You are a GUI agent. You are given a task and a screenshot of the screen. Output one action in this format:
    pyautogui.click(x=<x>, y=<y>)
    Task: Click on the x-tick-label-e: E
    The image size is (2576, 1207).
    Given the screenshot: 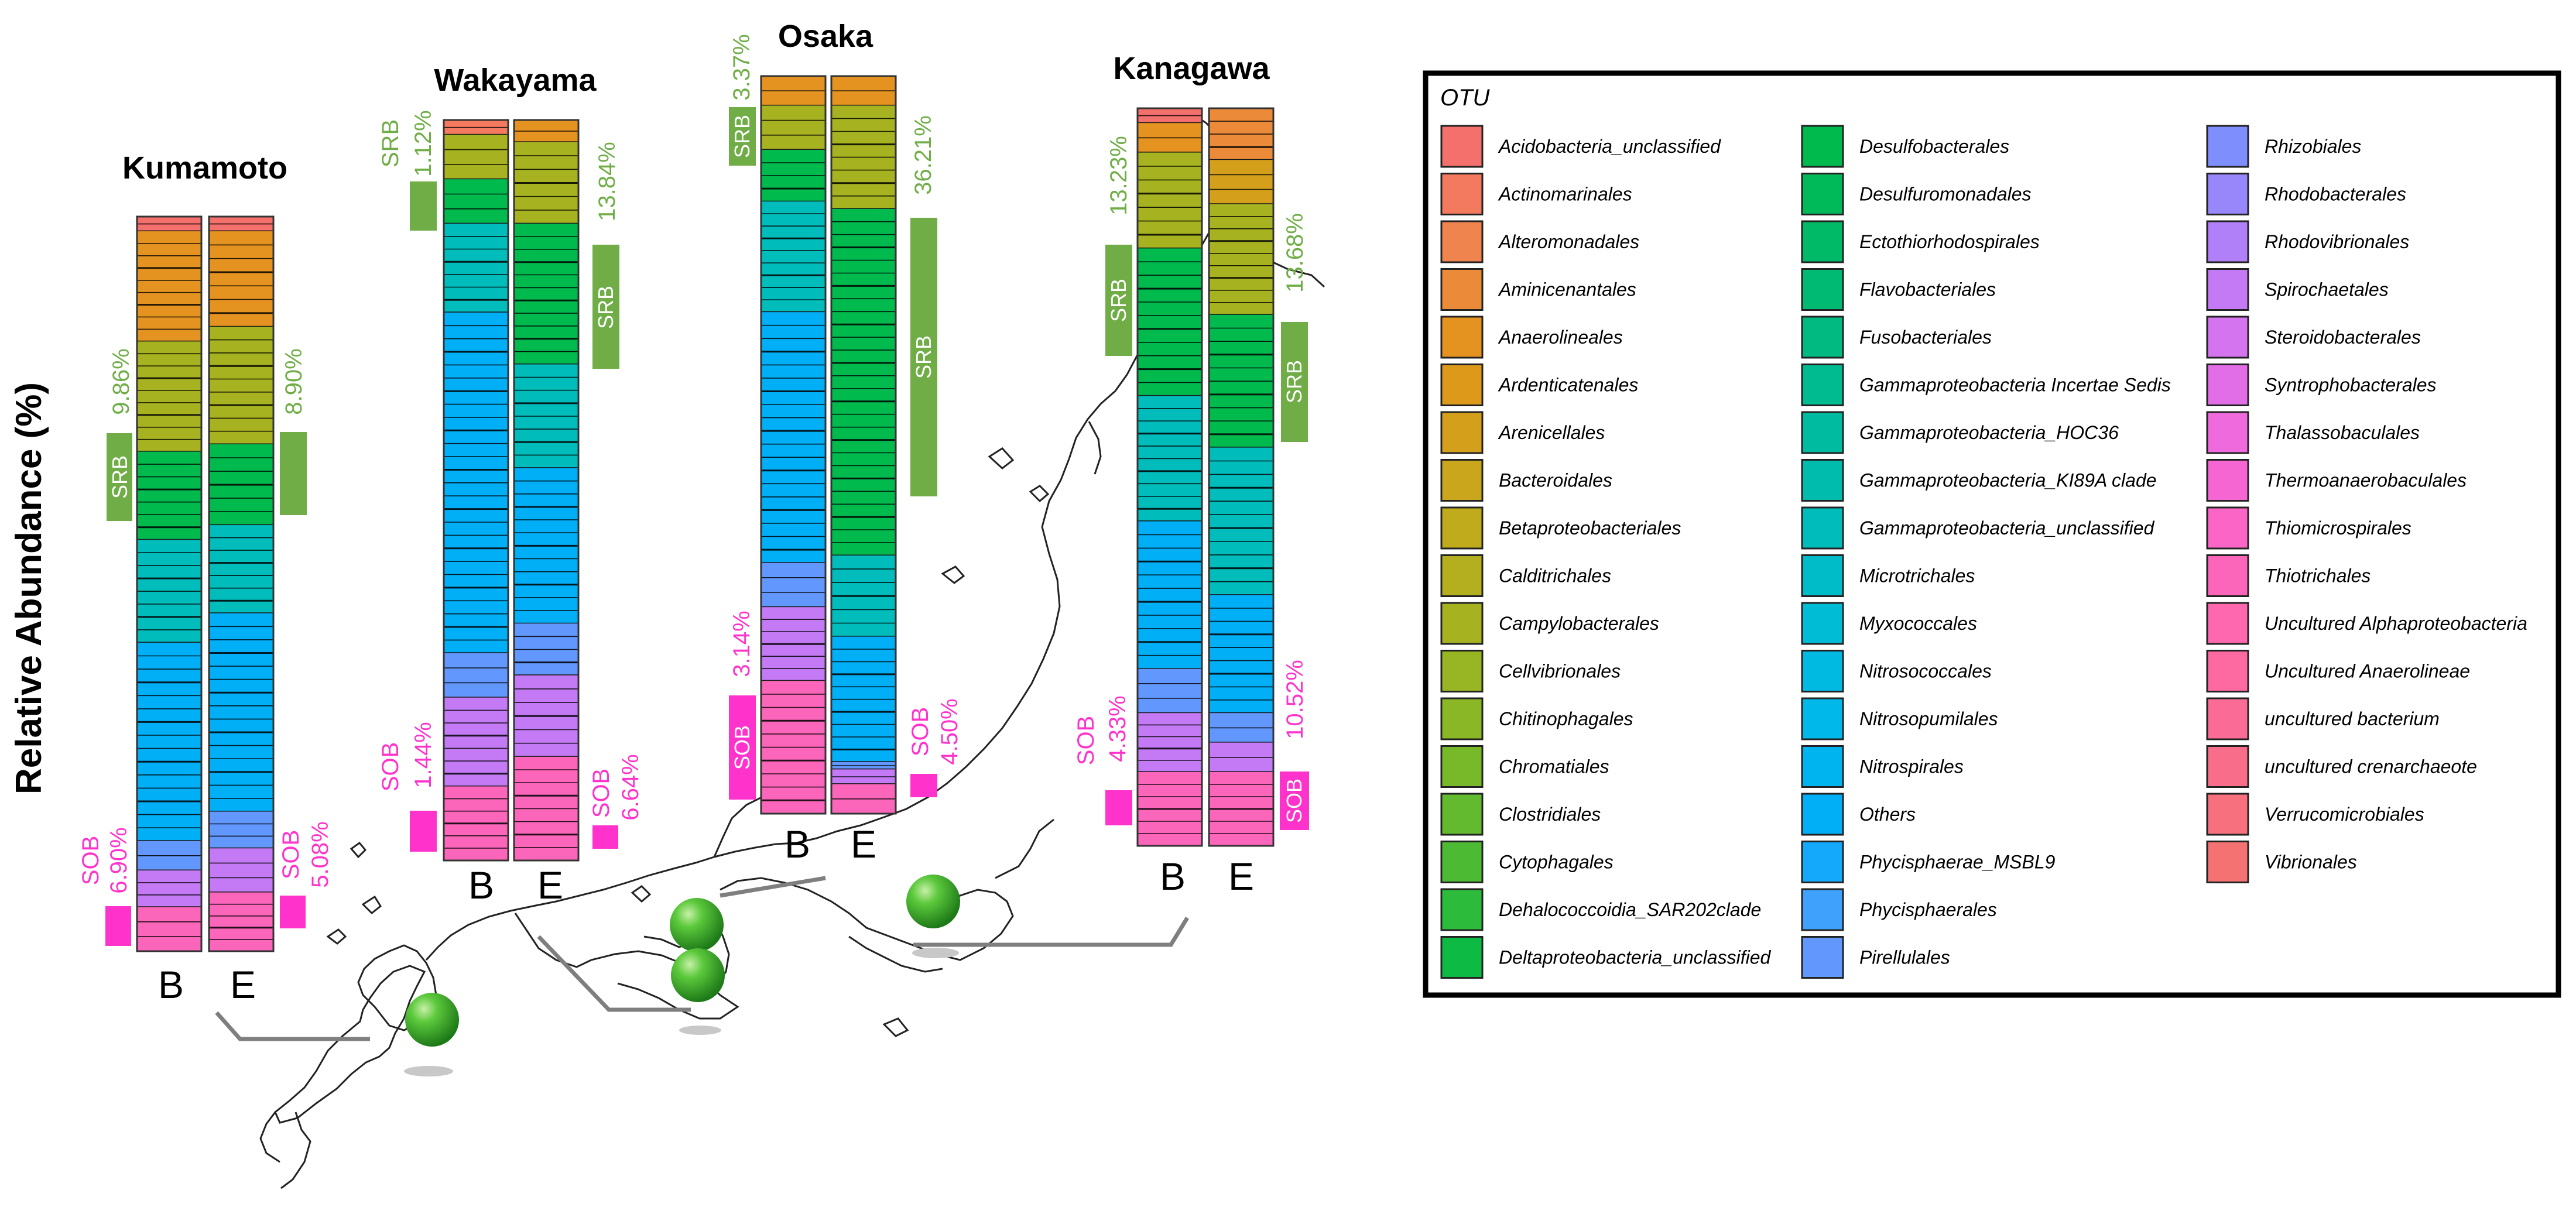 What is the action you would take?
    pyautogui.click(x=863, y=844)
    